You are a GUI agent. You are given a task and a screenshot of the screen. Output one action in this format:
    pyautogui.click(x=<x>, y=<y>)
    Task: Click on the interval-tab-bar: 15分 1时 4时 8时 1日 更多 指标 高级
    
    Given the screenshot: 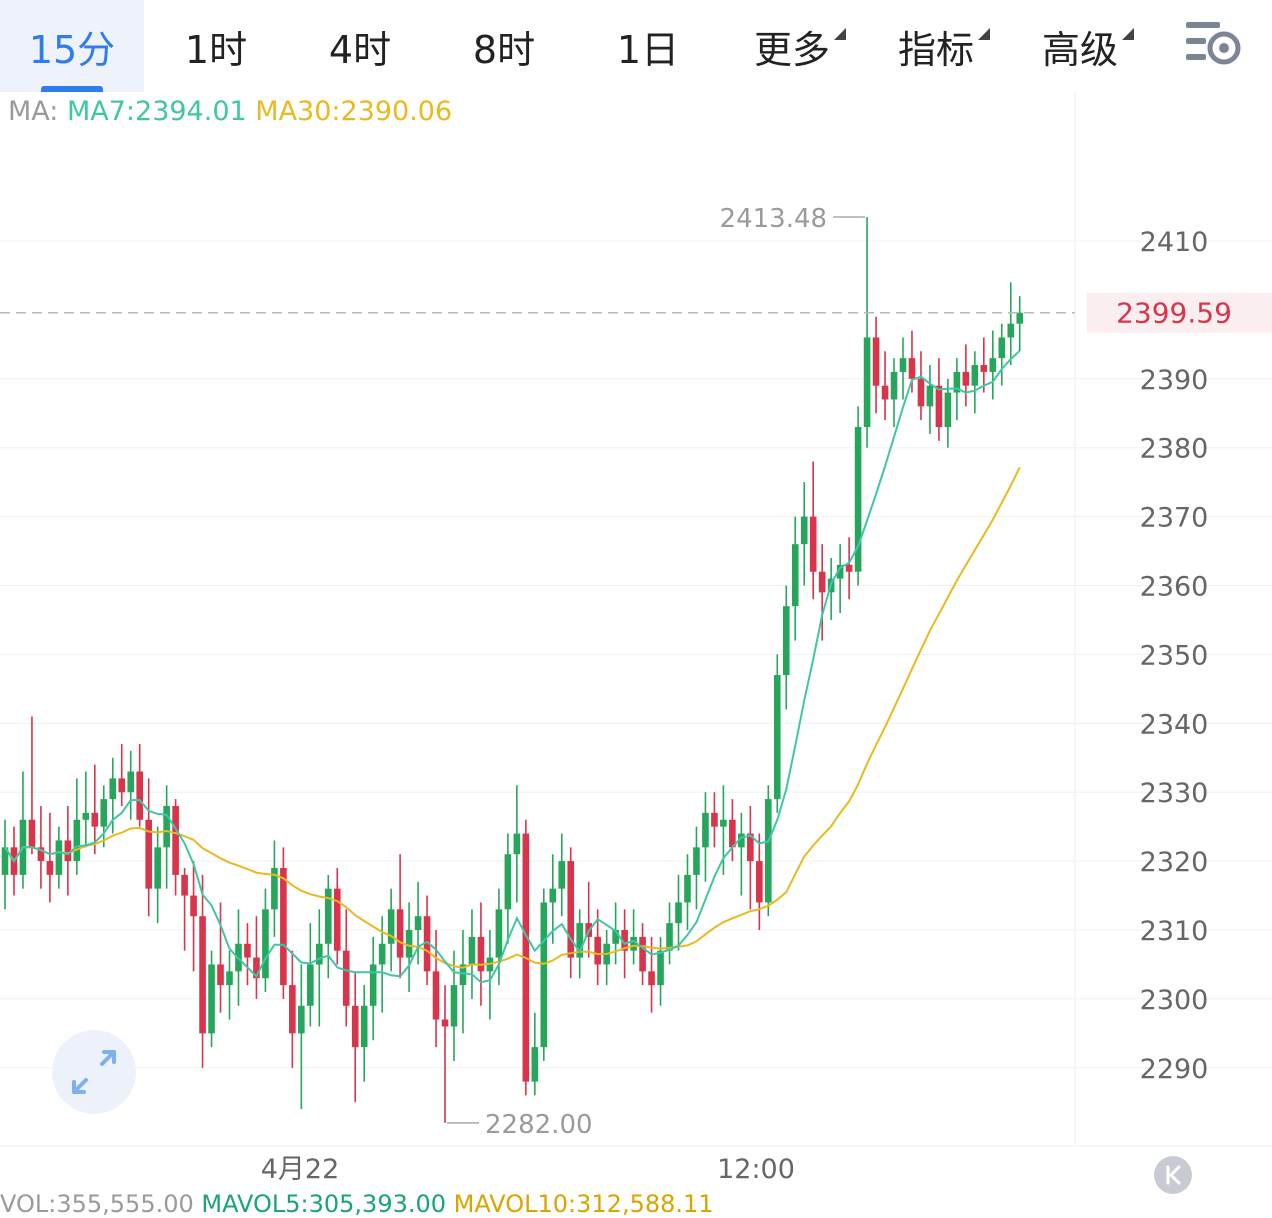 What is the action you would take?
    pyautogui.click(x=636, y=46)
    